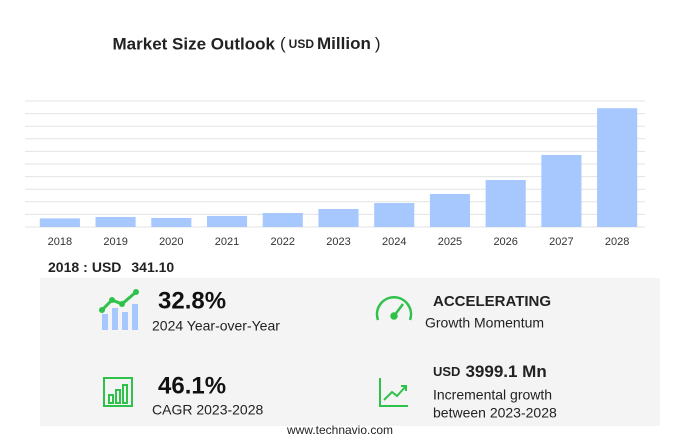 The width and height of the screenshot is (680, 440). Describe the element at coordinates (338, 242) in the screenshot. I see `x-tick-label: 2023` at that location.